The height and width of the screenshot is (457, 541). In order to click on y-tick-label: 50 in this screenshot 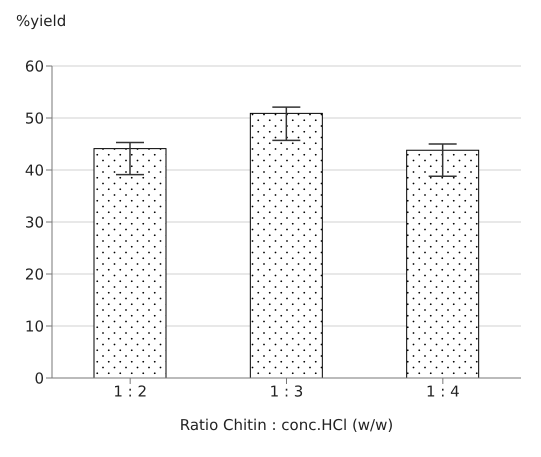, I will do `click(34, 118)`.